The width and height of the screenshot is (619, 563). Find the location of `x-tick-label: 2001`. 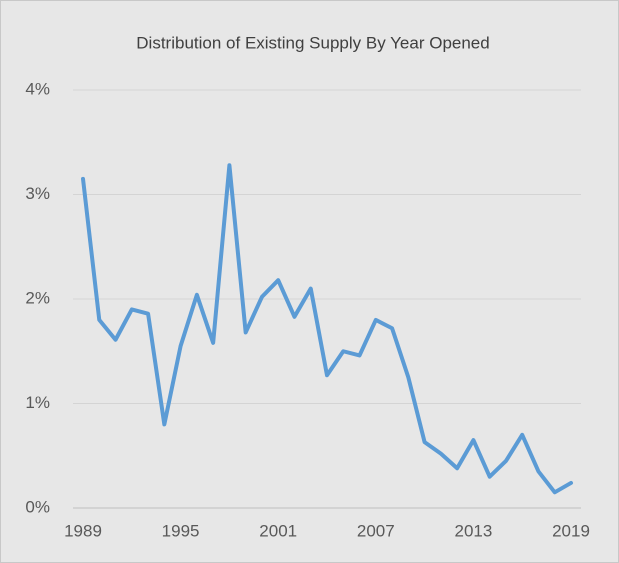

x-tick-label: 2001 is located at coordinates (278, 530).